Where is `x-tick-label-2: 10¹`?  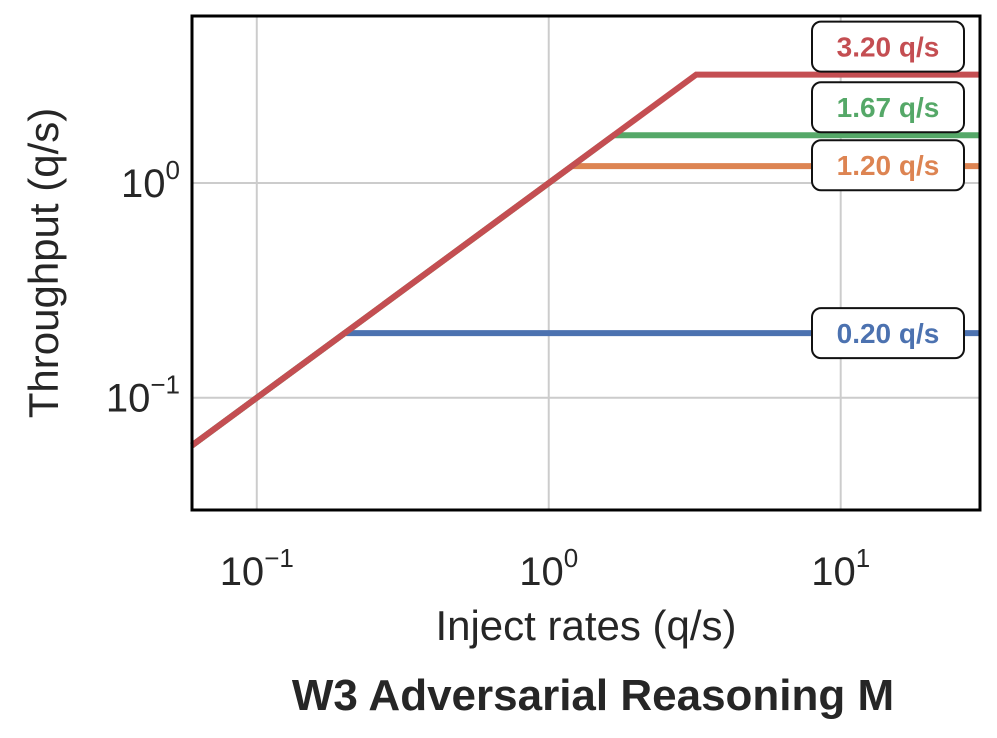 x-tick-label-2: 10¹ is located at coordinates (840, 568).